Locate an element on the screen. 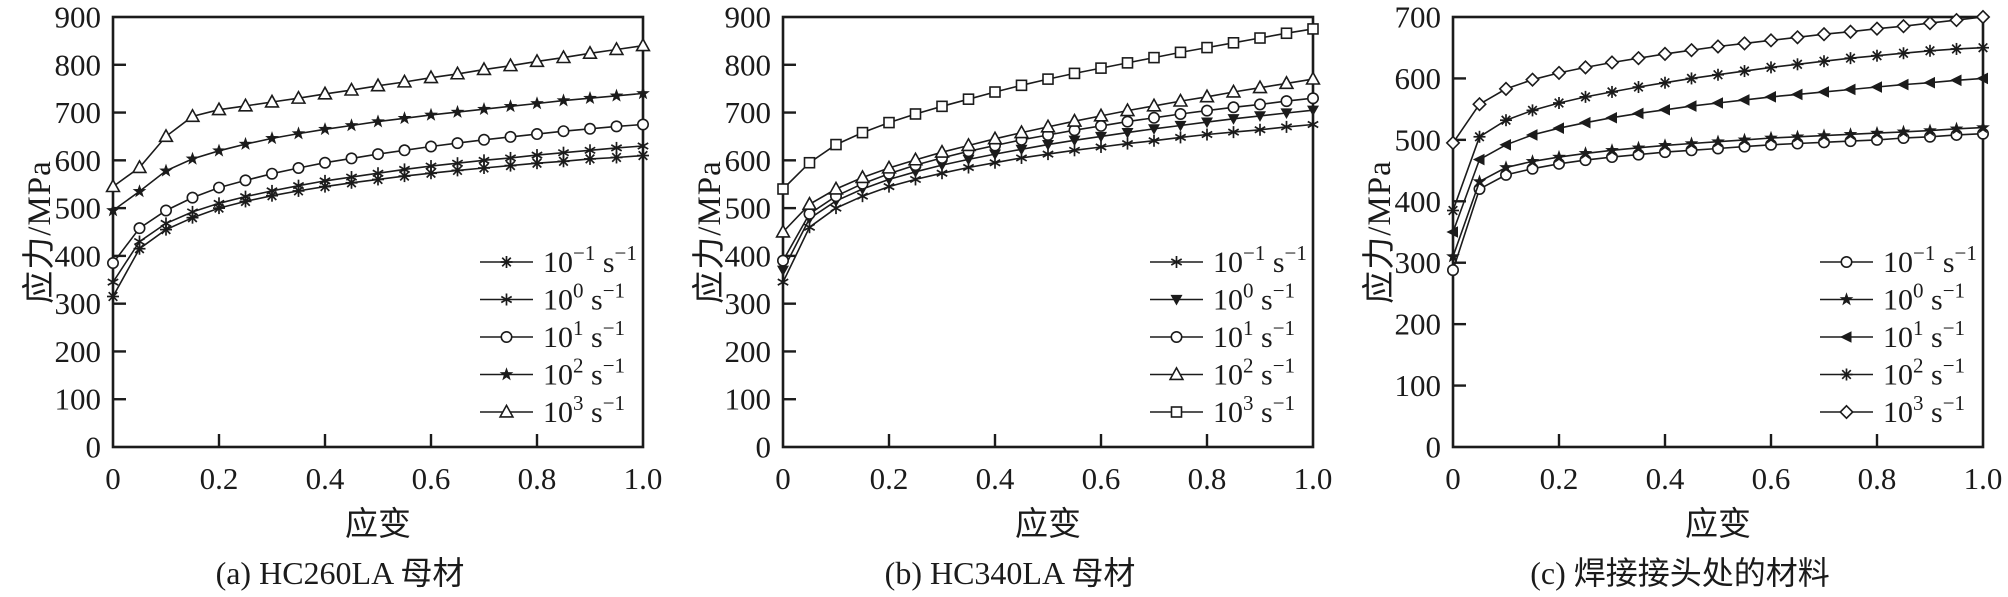  chart-caption: (a) HC260LA 母材 is located at coordinates (340, 573).